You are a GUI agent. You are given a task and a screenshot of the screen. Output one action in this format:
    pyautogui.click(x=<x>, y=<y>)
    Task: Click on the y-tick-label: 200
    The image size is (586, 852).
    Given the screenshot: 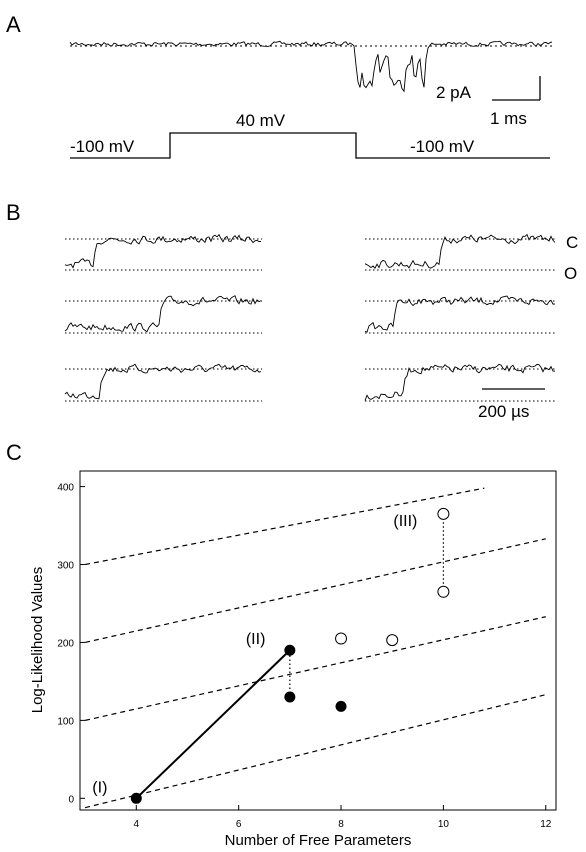 What is the action you would take?
    pyautogui.click(x=65, y=643)
    